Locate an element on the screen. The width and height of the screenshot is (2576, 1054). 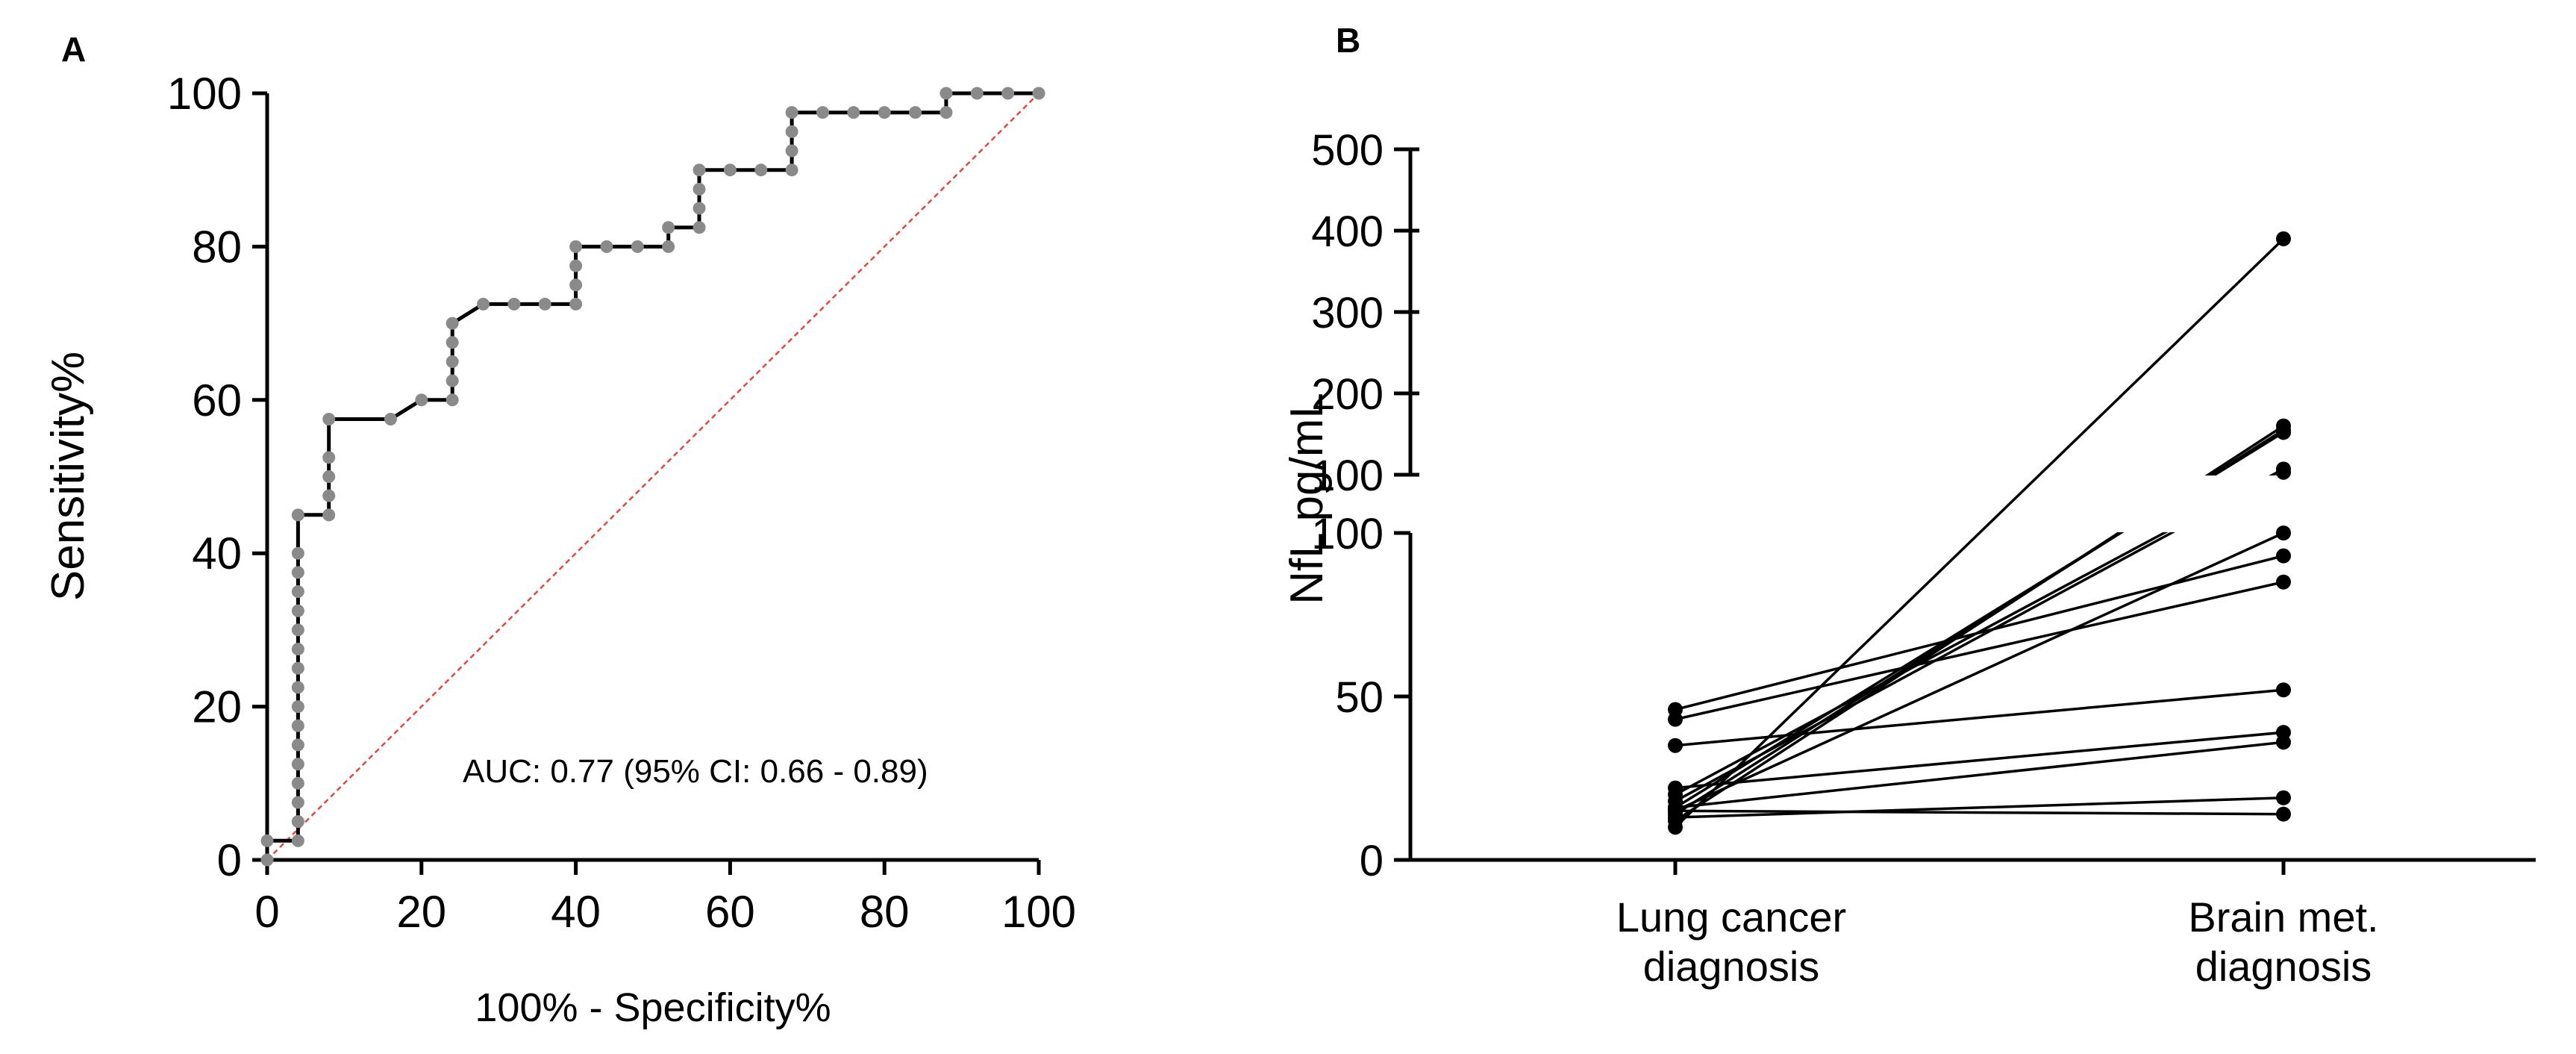
b-y-tick-label-upper: 100 is located at coordinates (1347, 476).